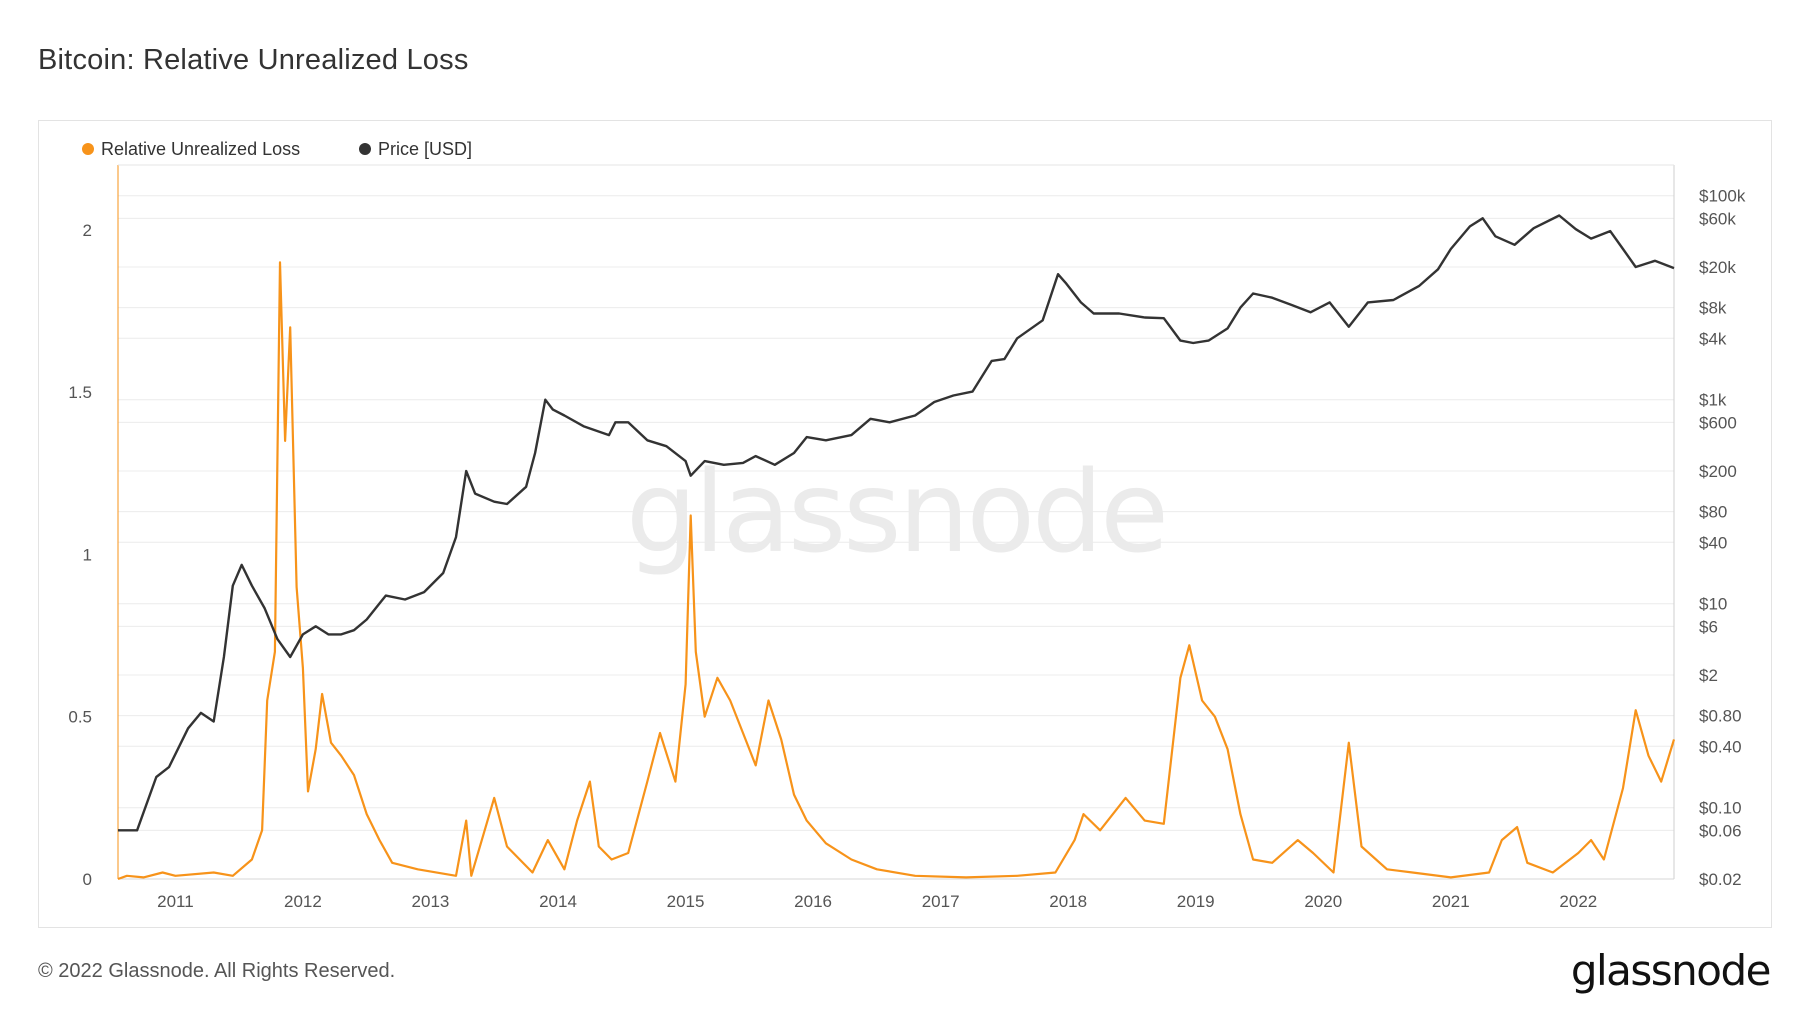  I want to click on legend-label-price: Price [USD], so click(425, 149).